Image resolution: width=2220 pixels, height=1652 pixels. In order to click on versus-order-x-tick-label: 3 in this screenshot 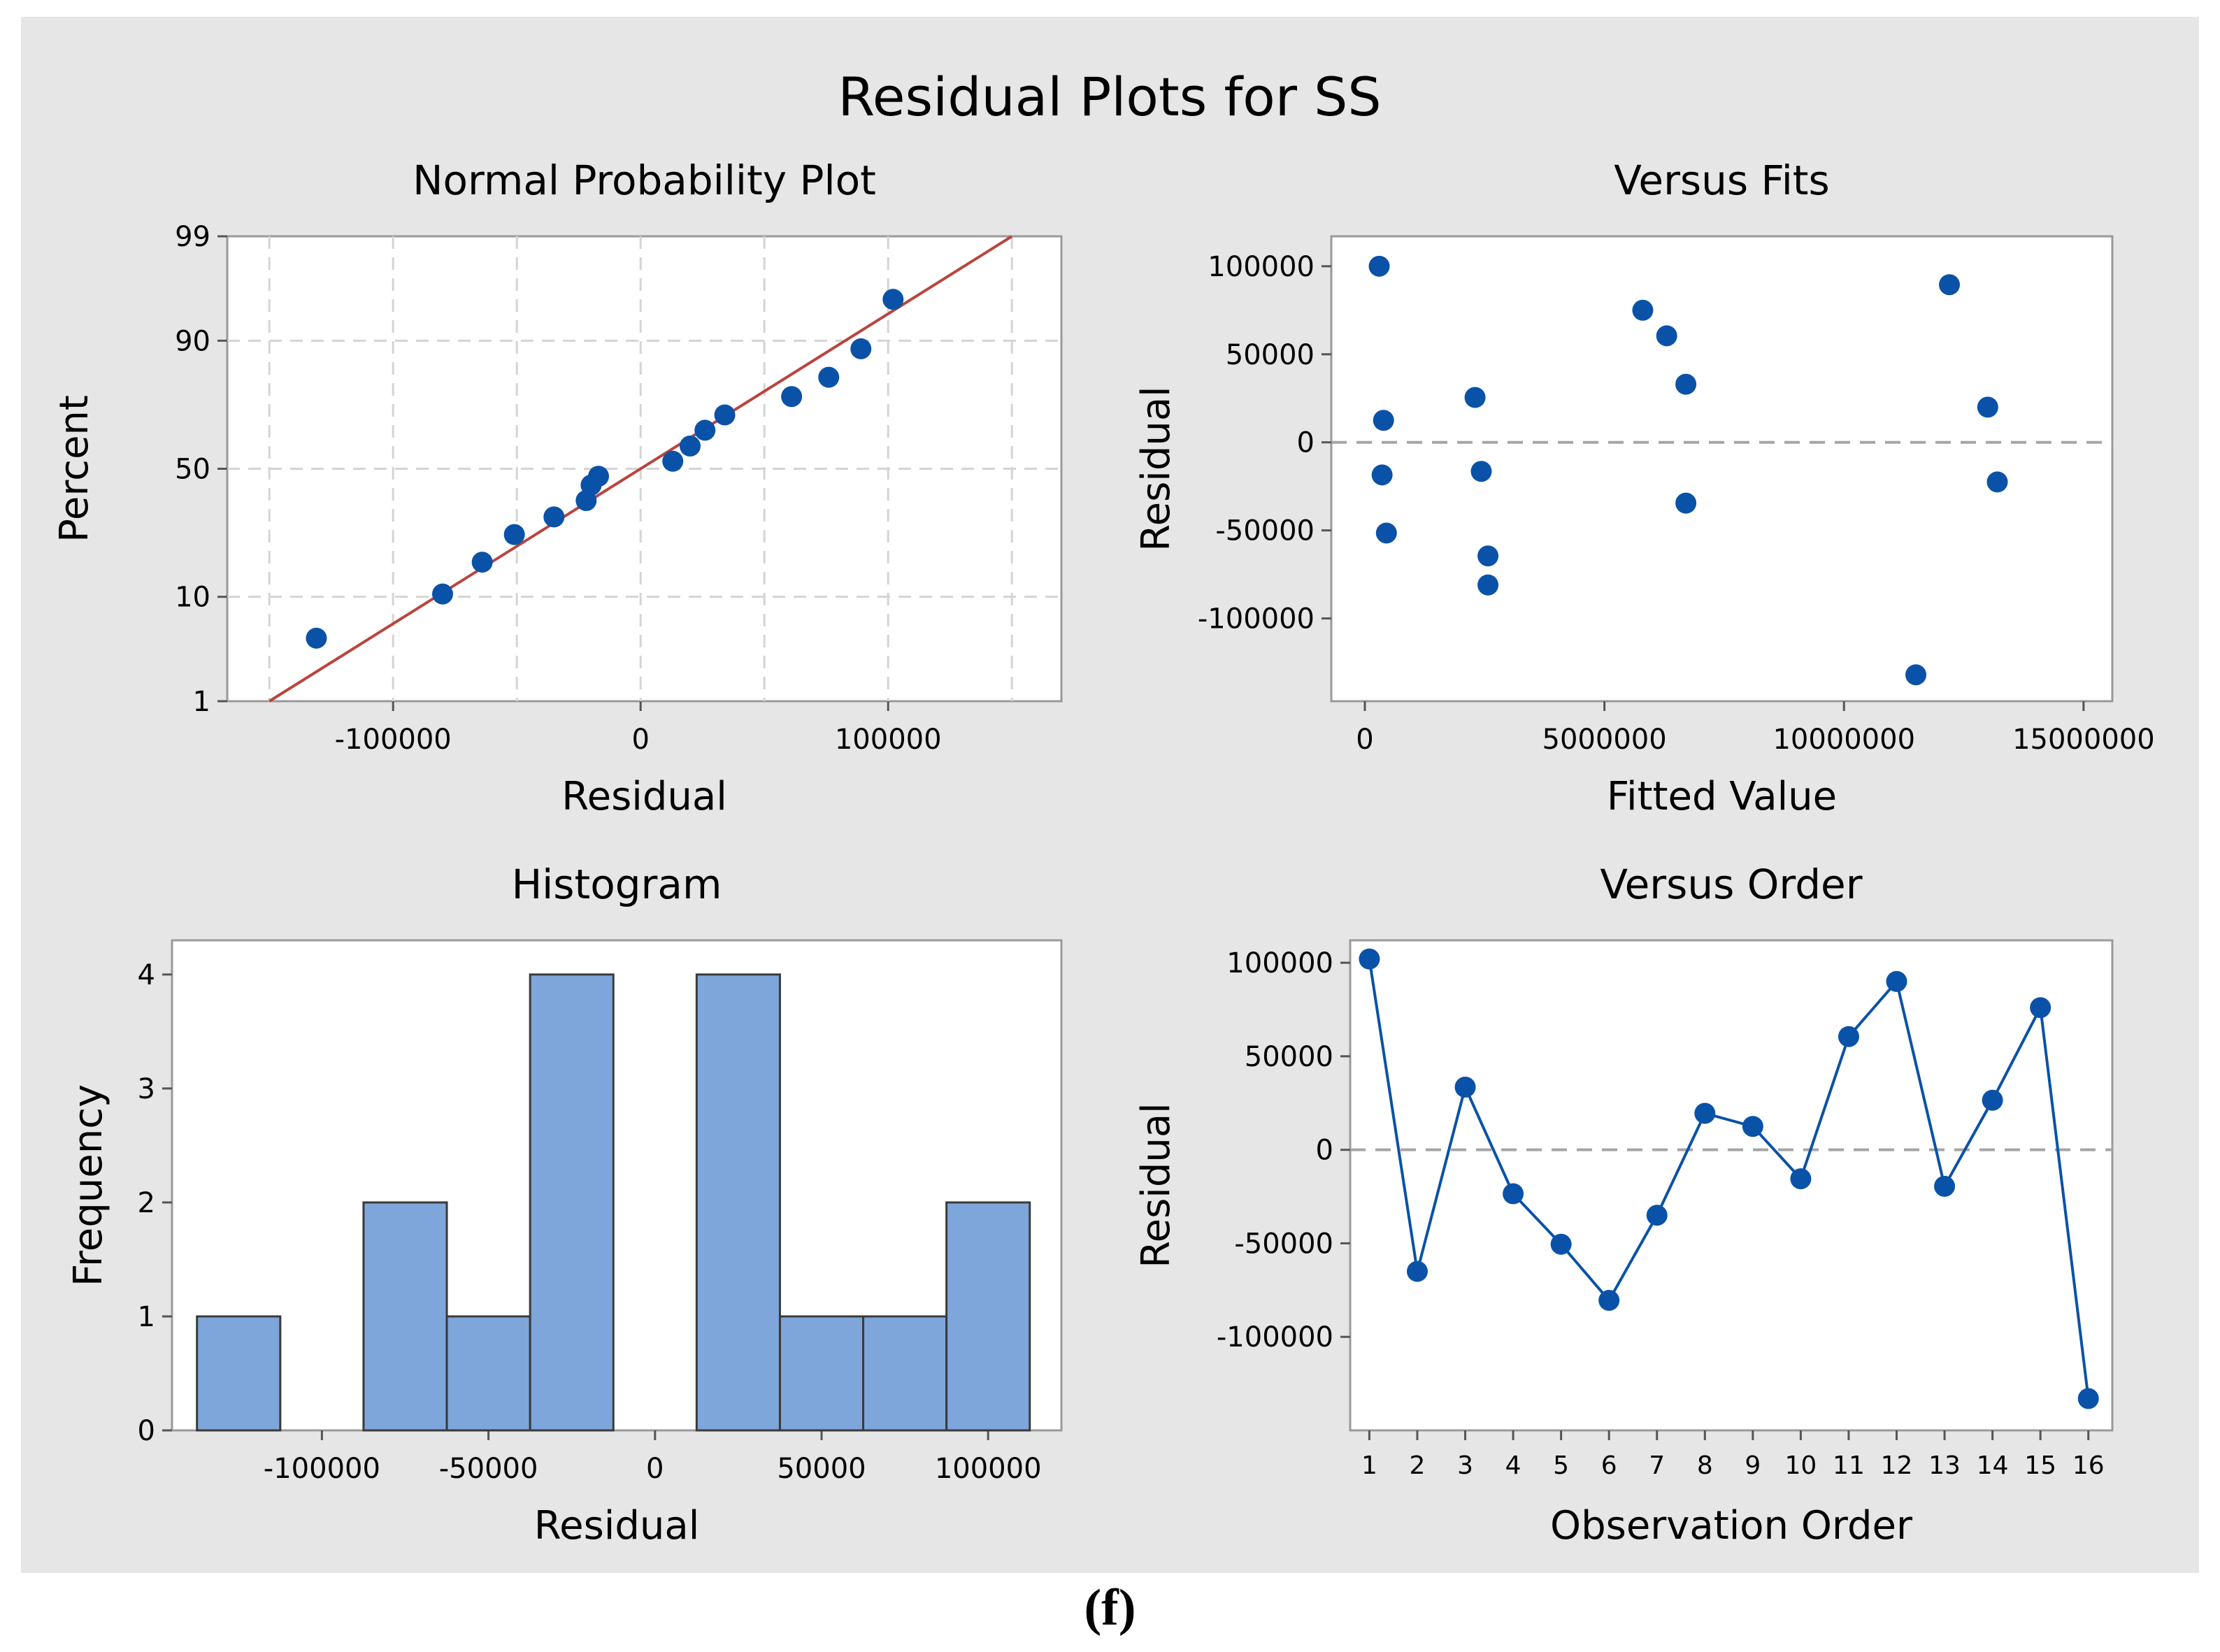, I will do `click(1465, 1465)`.